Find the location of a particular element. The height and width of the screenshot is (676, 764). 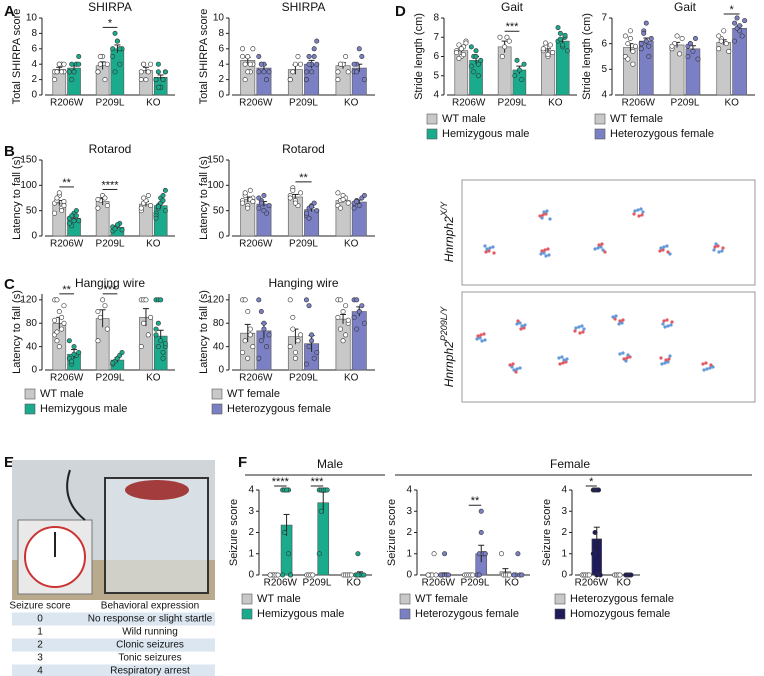

genotype-label: Hnrnph2X/Y is located at coordinates (447, 232).